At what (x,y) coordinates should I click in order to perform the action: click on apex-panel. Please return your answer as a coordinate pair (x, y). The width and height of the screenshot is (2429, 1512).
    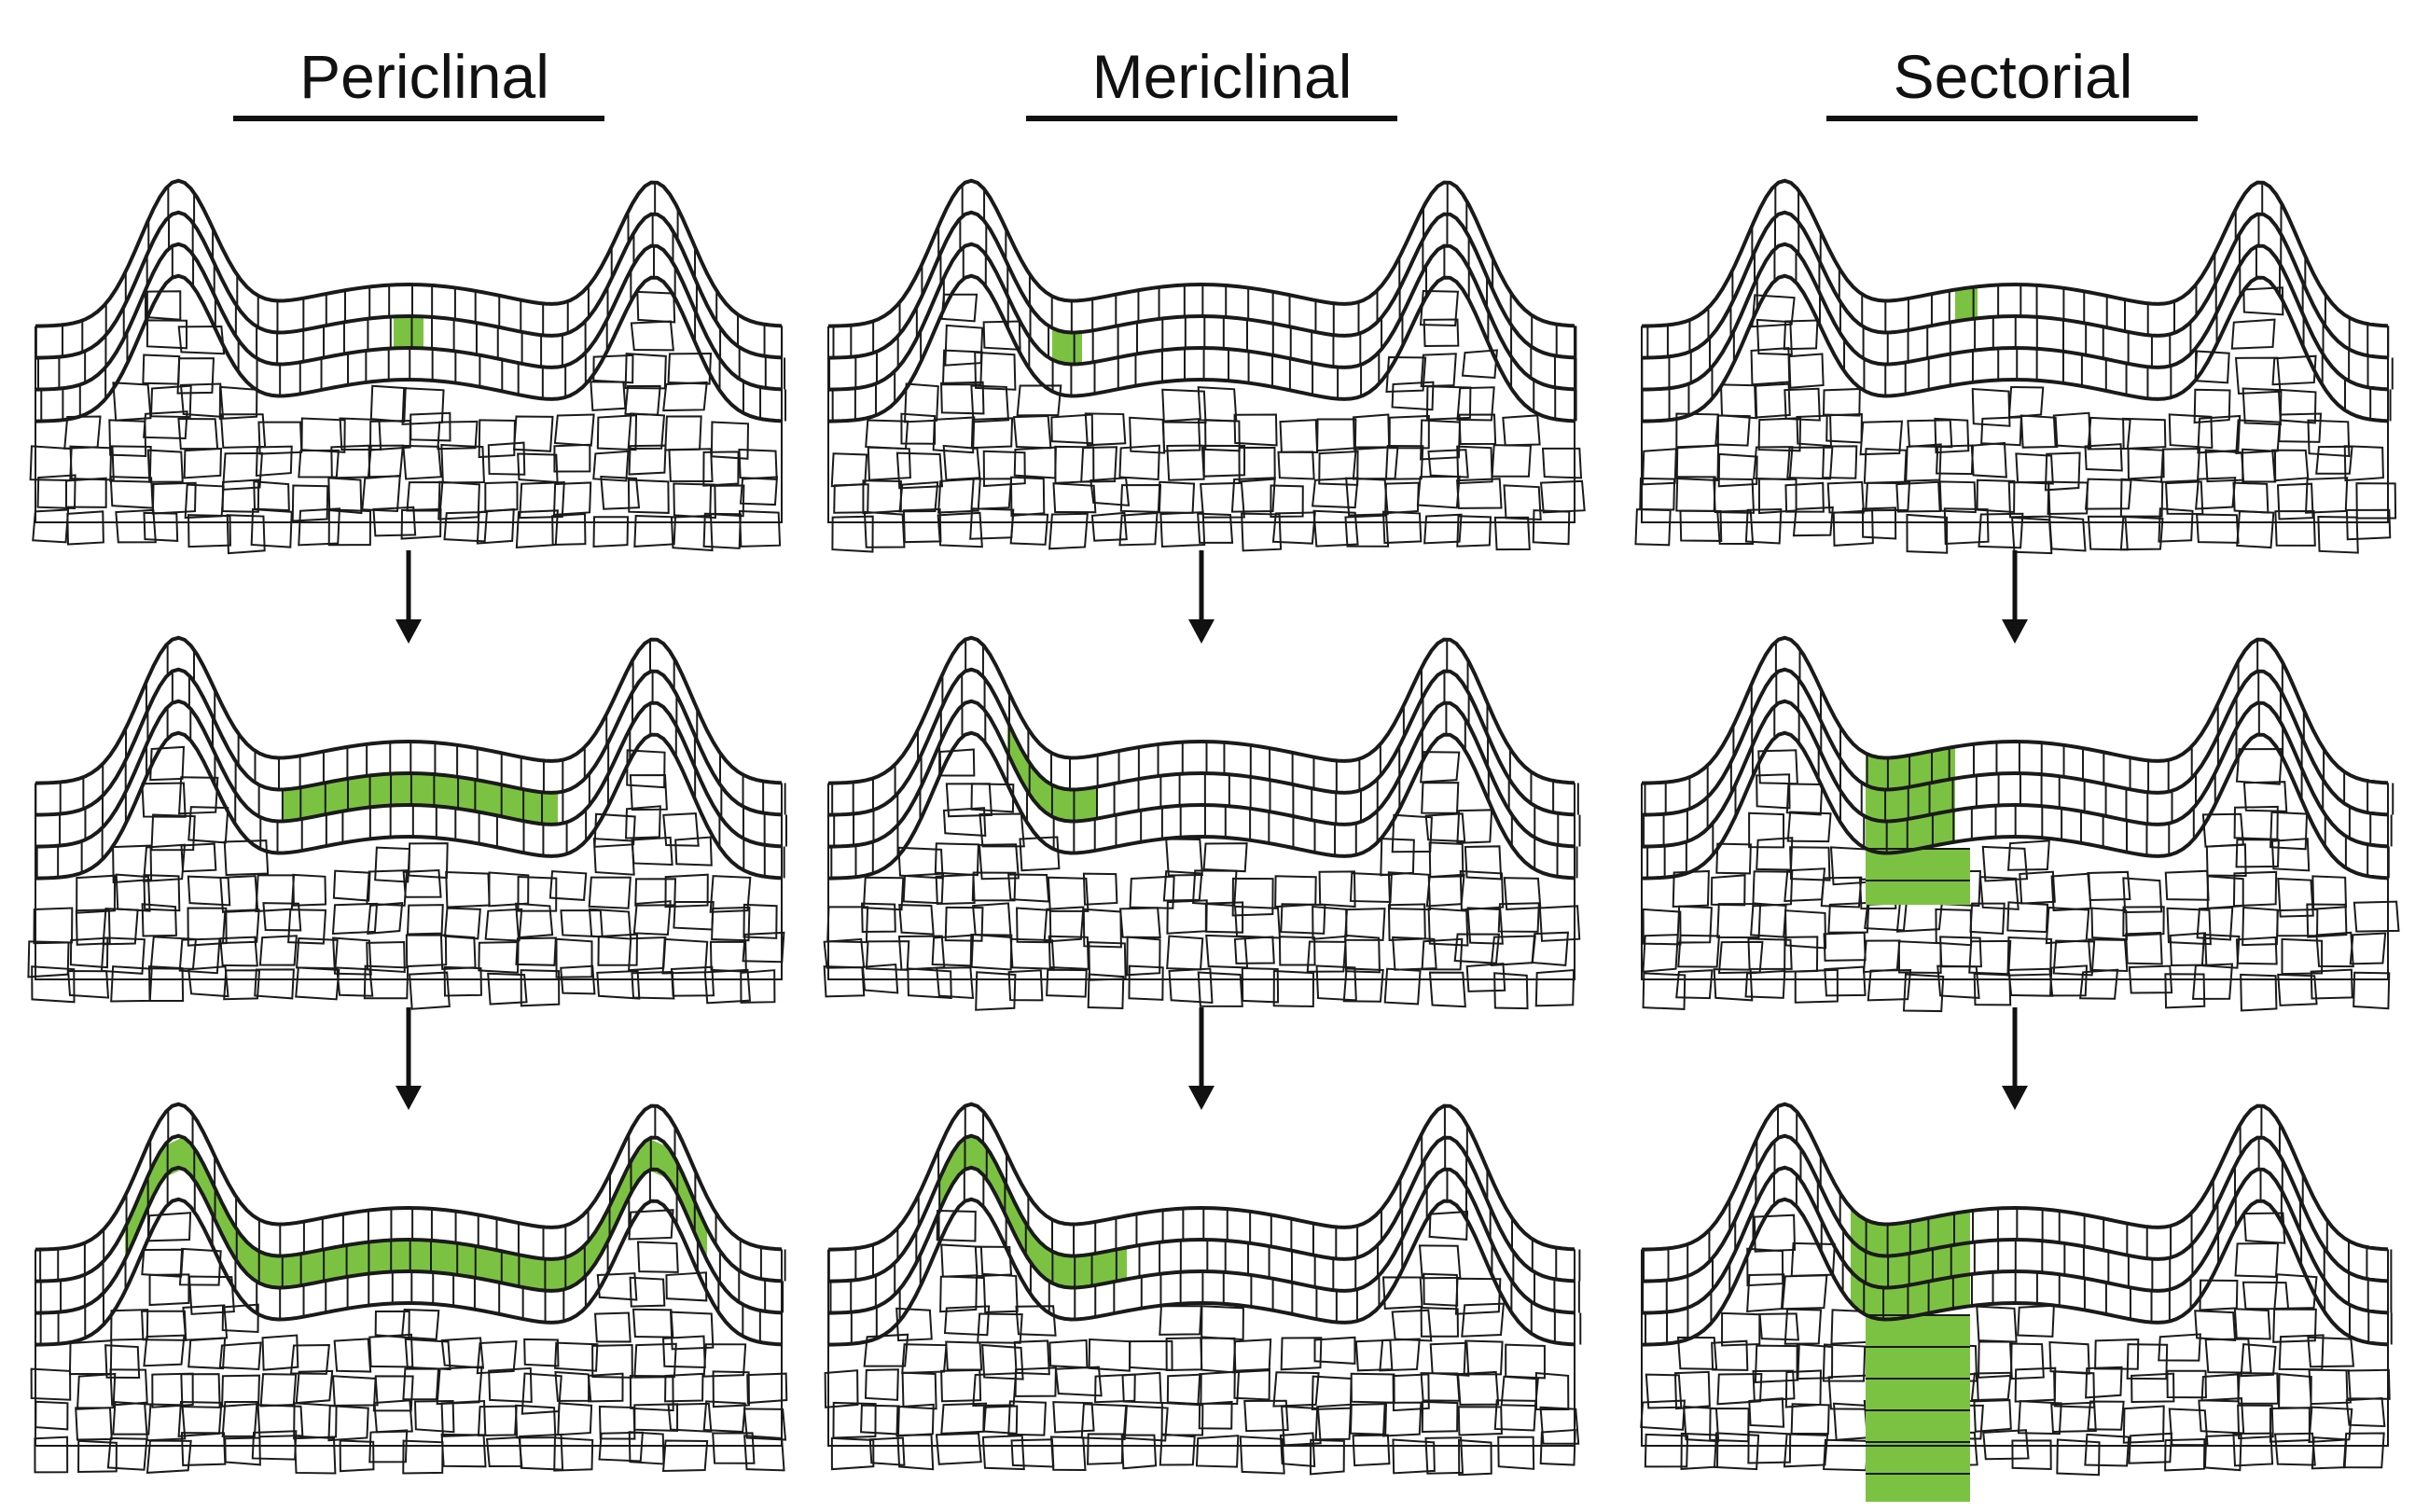
    Looking at the image, I should click on (407, 822).